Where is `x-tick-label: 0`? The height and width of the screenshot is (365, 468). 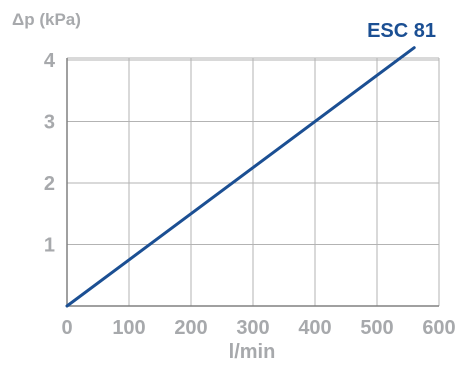 x-tick-label: 0 is located at coordinates (66, 328).